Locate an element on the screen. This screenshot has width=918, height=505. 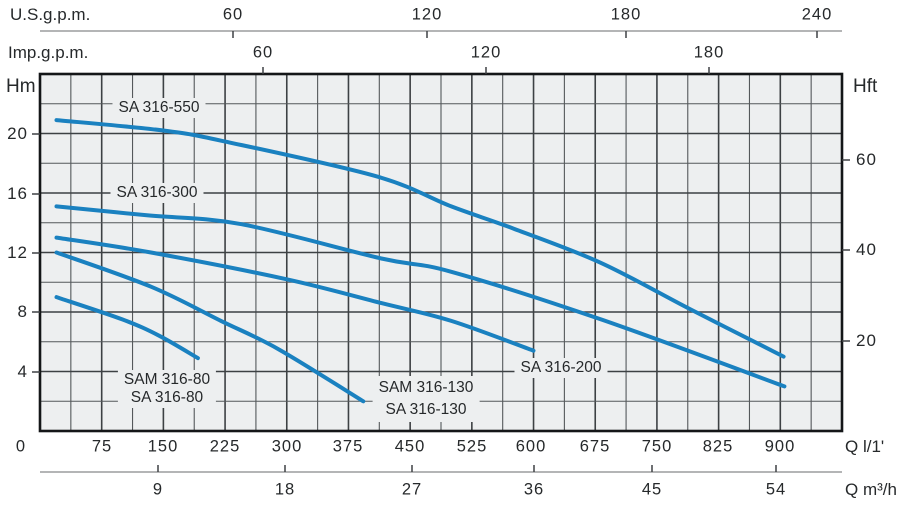
flow-lmin-tick-label: 600 is located at coordinates (531, 446).